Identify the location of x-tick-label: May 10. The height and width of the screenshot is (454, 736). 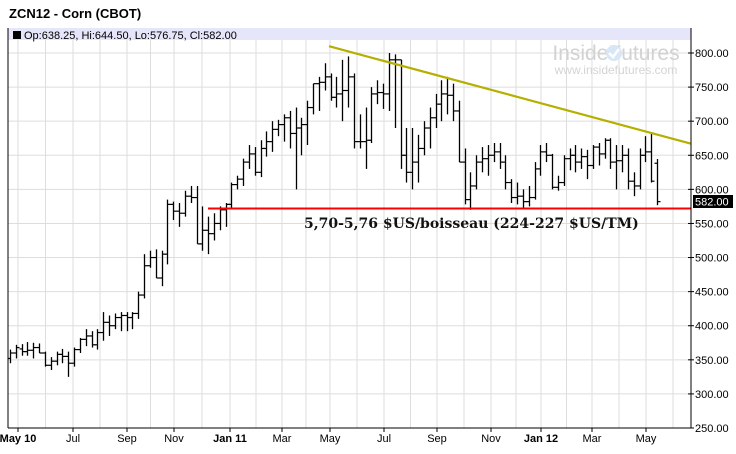
(18, 439).